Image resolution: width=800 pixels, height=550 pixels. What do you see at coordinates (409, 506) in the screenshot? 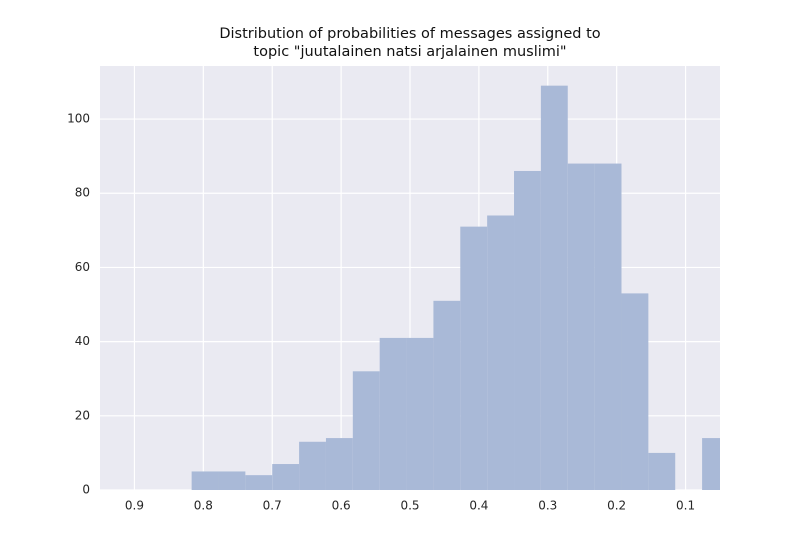
I see `x-tick-label: 0.5` at bounding box center [409, 506].